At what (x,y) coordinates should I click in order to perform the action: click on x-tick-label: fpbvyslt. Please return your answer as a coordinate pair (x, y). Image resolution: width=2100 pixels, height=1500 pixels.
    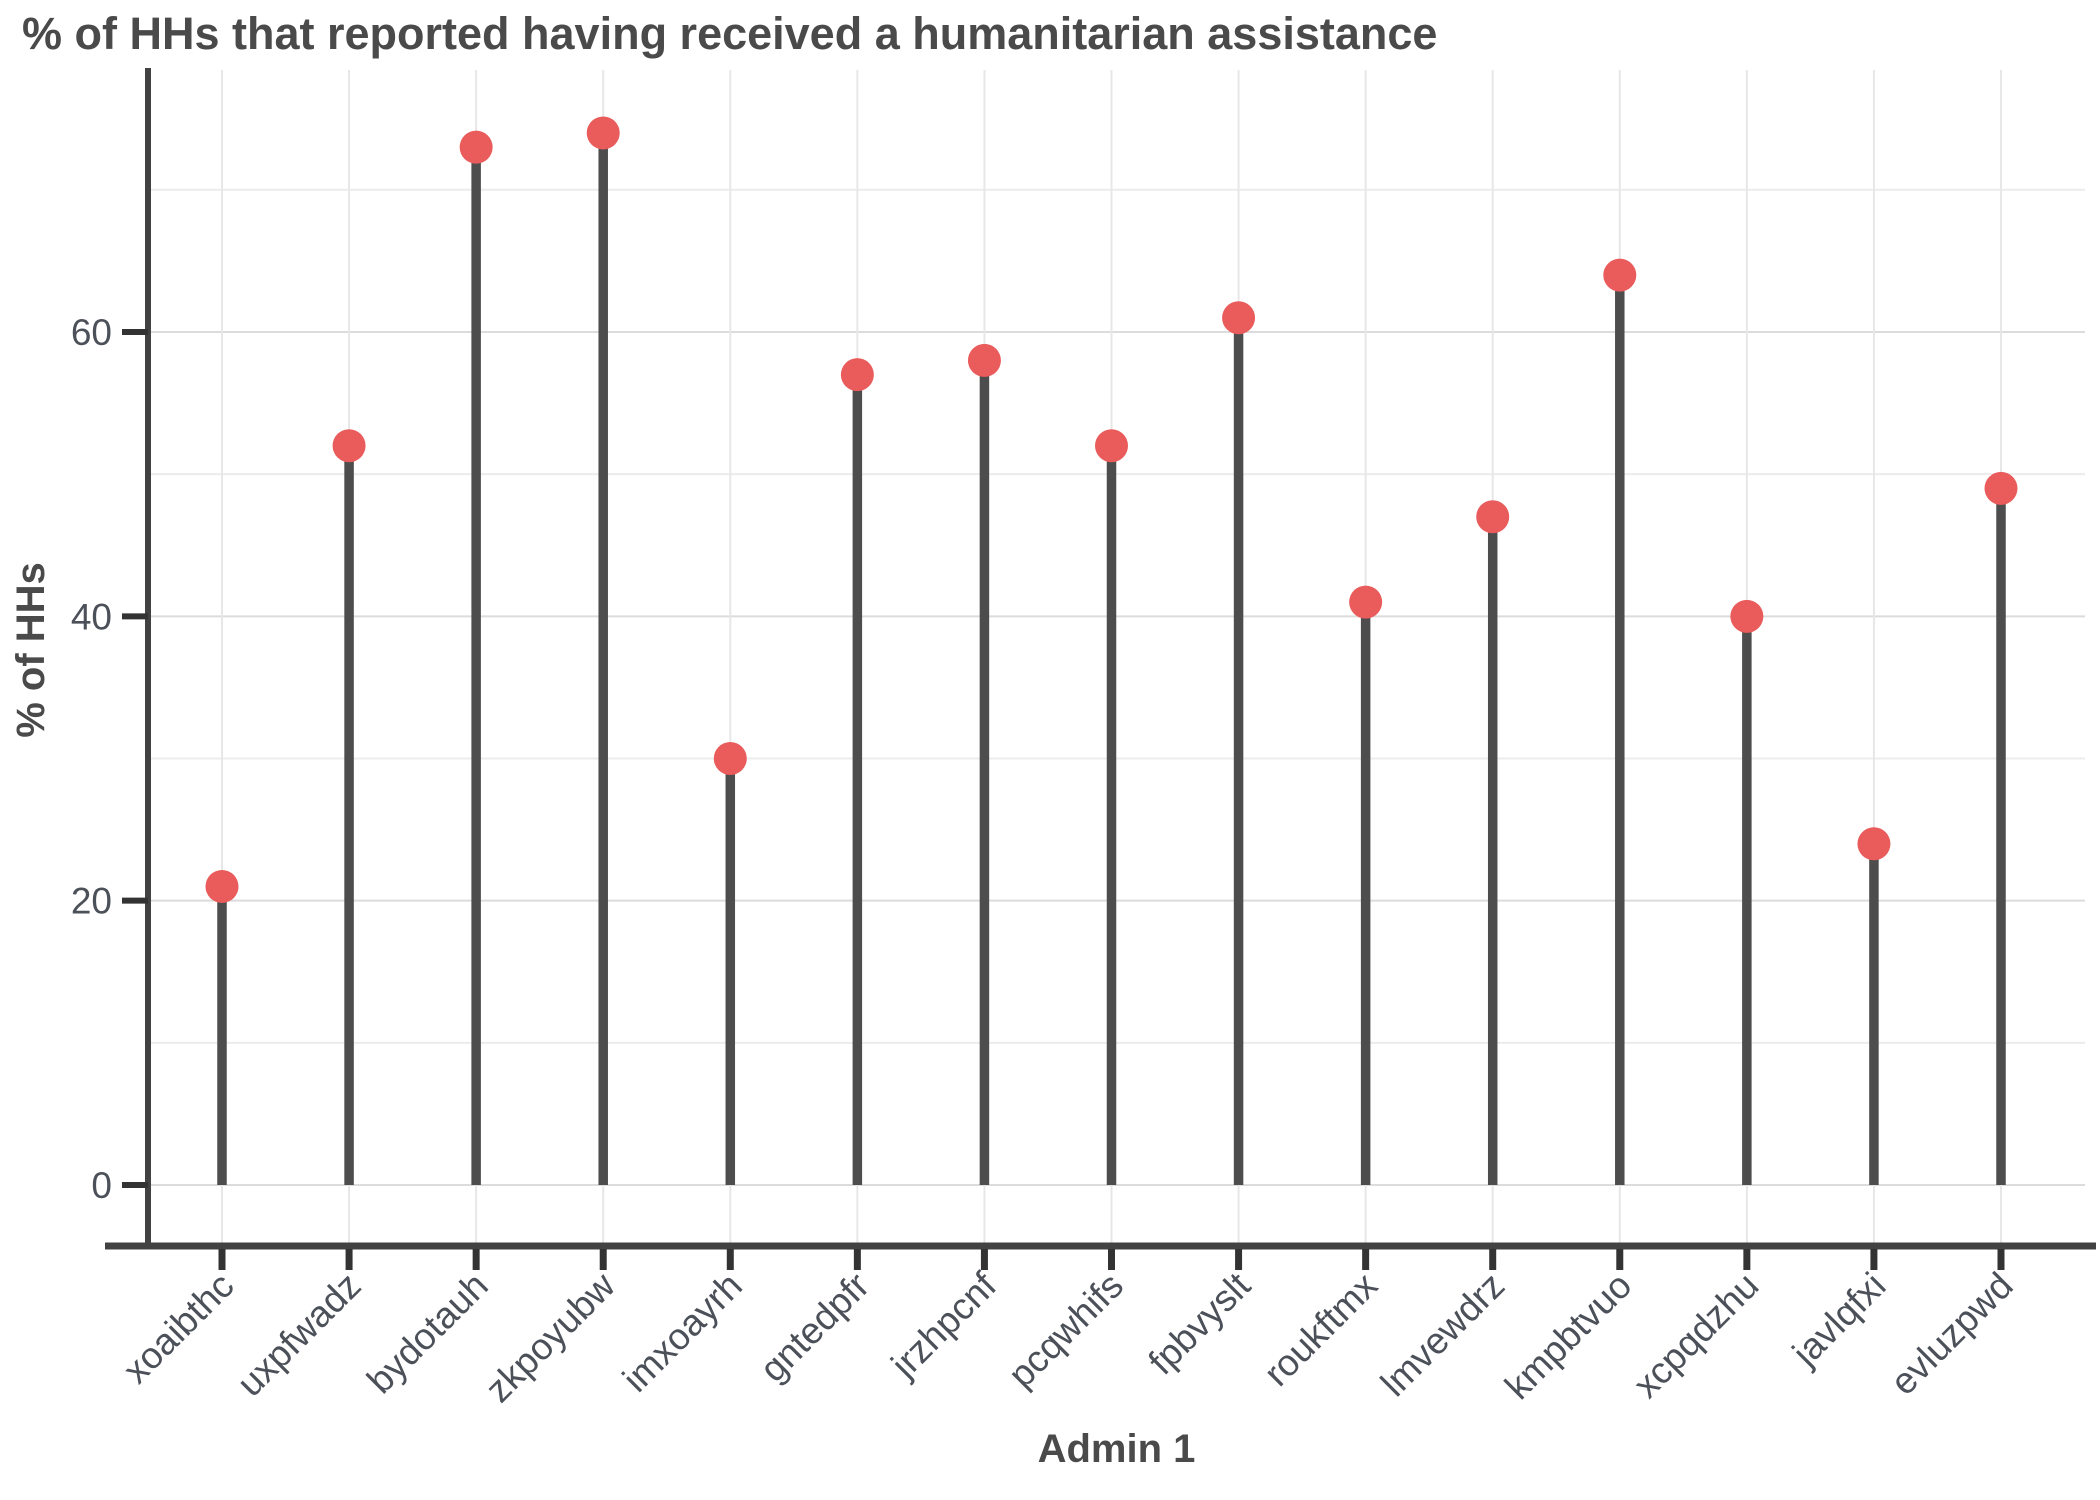
    Looking at the image, I should click on (1200, 1323).